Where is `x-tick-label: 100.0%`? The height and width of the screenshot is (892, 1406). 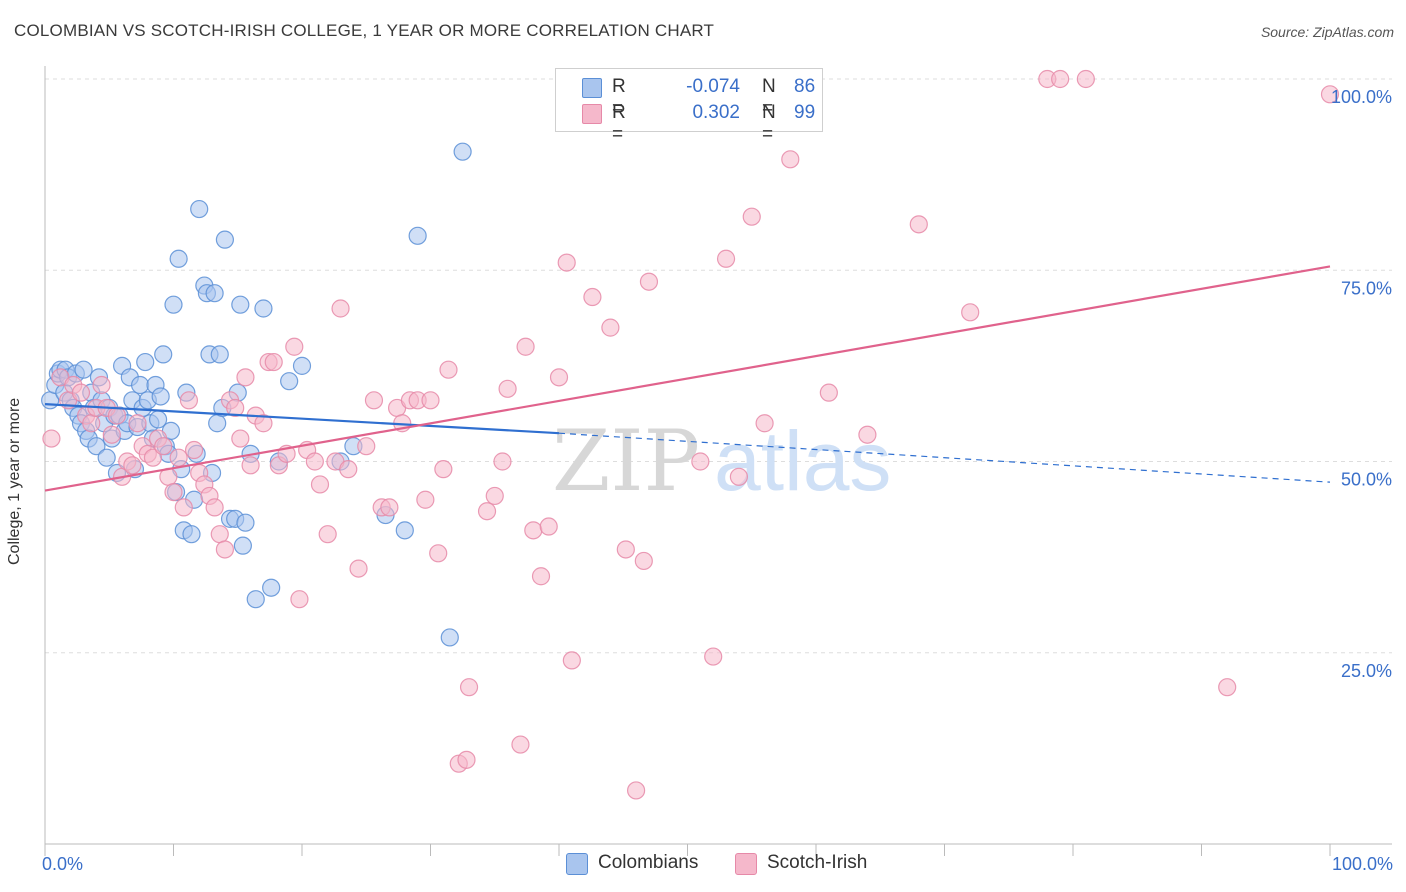 x-tick-label: 100.0% is located at coordinates (1362, 864).